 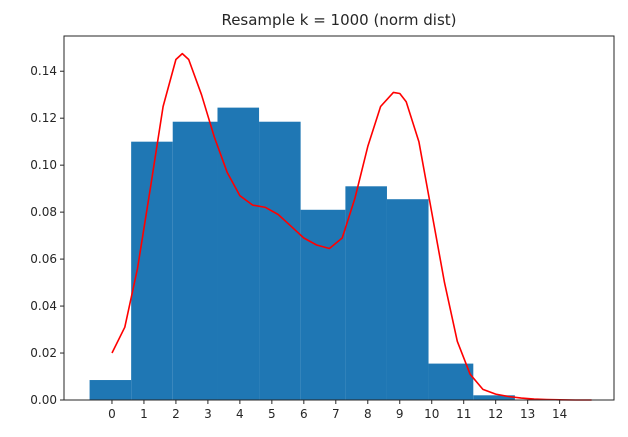 I want to click on y-tick-label: 0.00, so click(x=43, y=400).